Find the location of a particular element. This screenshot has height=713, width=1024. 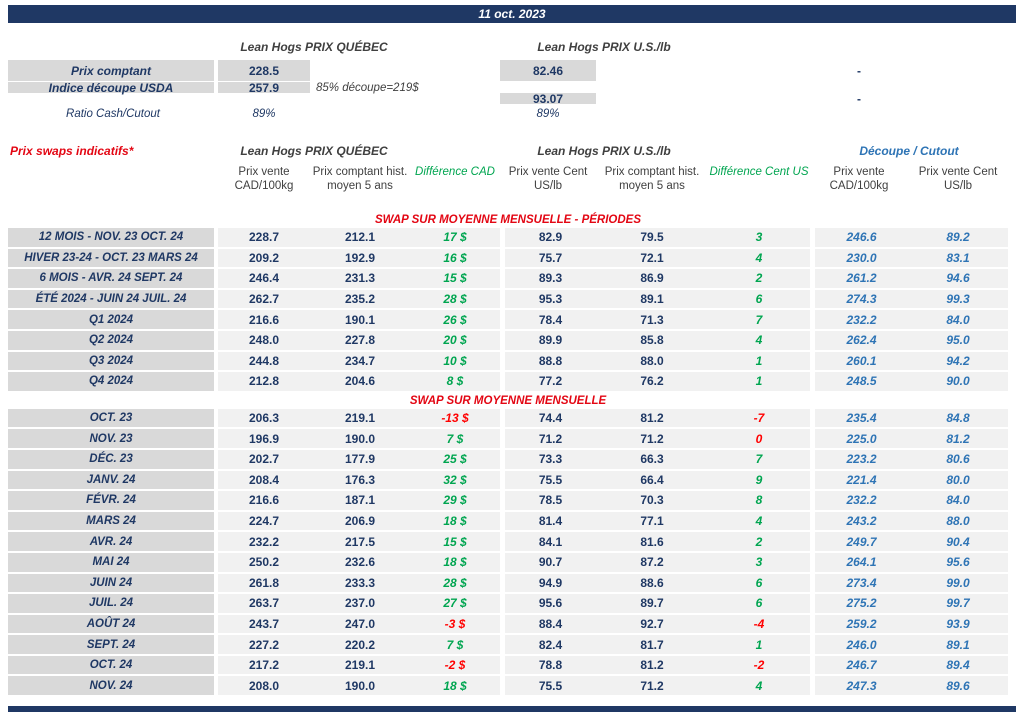

cad-hist-value: 177.9 is located at coordinates (360, 460).